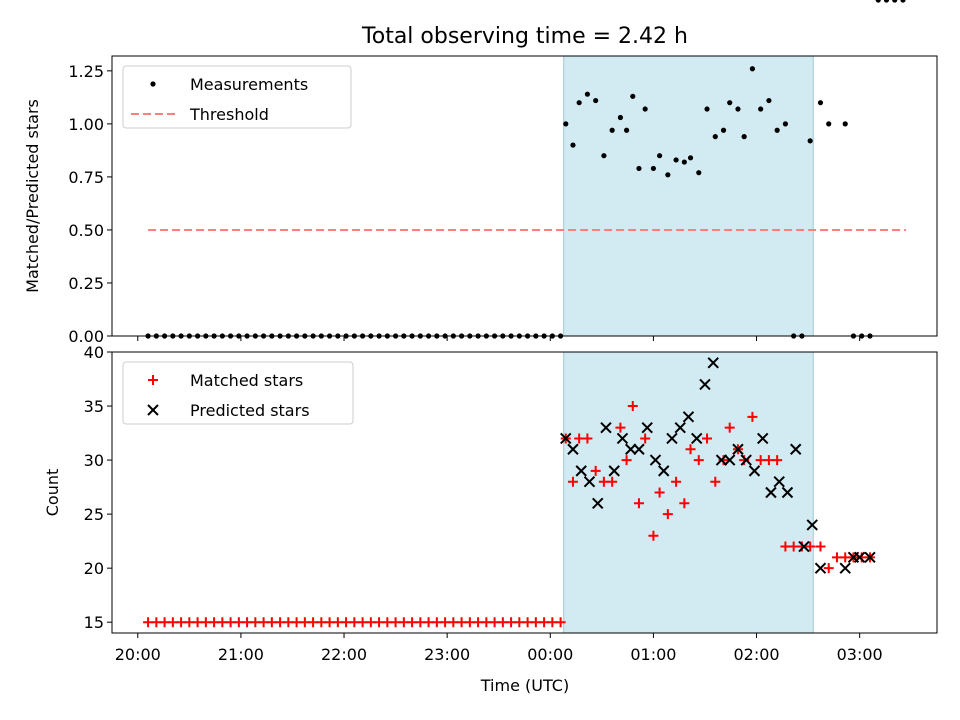 This screenshot has width=960, height=720. Describe the element at coordinates (94, 514) in the screenshot. I see `bottom-y-tick-label: 25` at that location.